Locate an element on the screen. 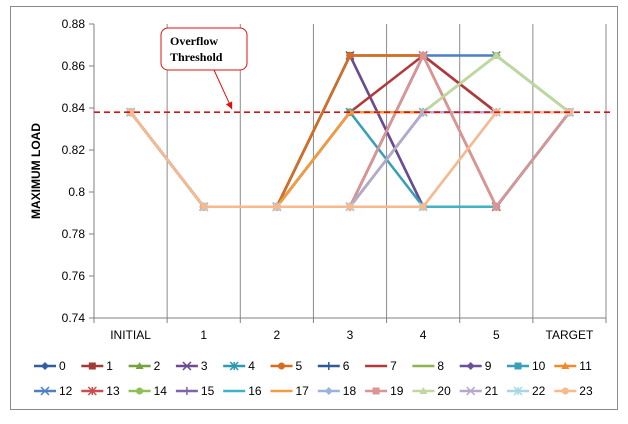 The height and width of the screenshot is (424, 628). legend-item-22: 22 is located at coordinates (526, 391).